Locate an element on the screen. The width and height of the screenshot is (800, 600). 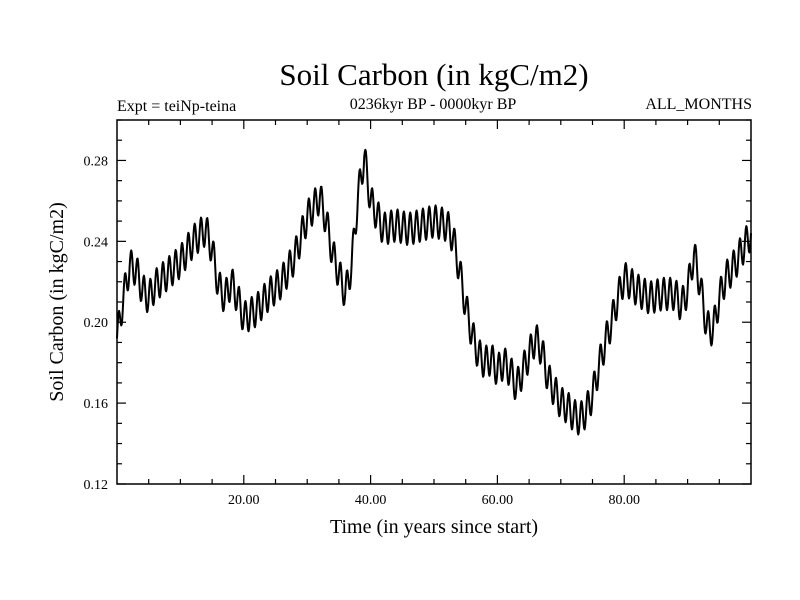
y-tick-label: 0.16 is located at coordinates (96, 404).